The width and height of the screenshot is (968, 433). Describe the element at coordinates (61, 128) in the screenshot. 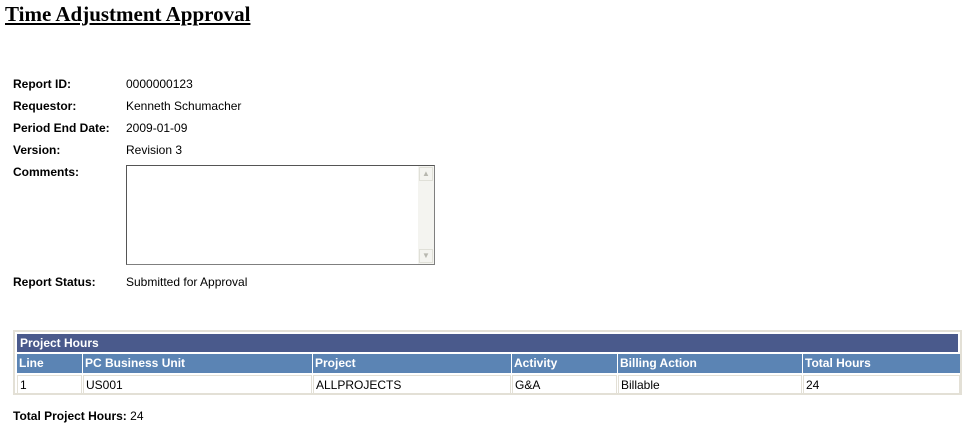

I see `period-end-label: Period End Date:` at that location.